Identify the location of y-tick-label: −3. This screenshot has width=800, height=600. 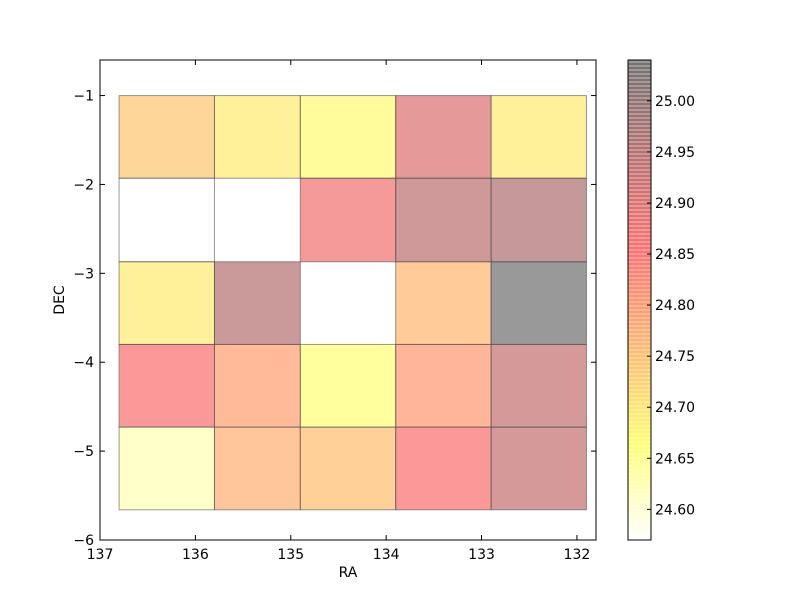
(83, 274).